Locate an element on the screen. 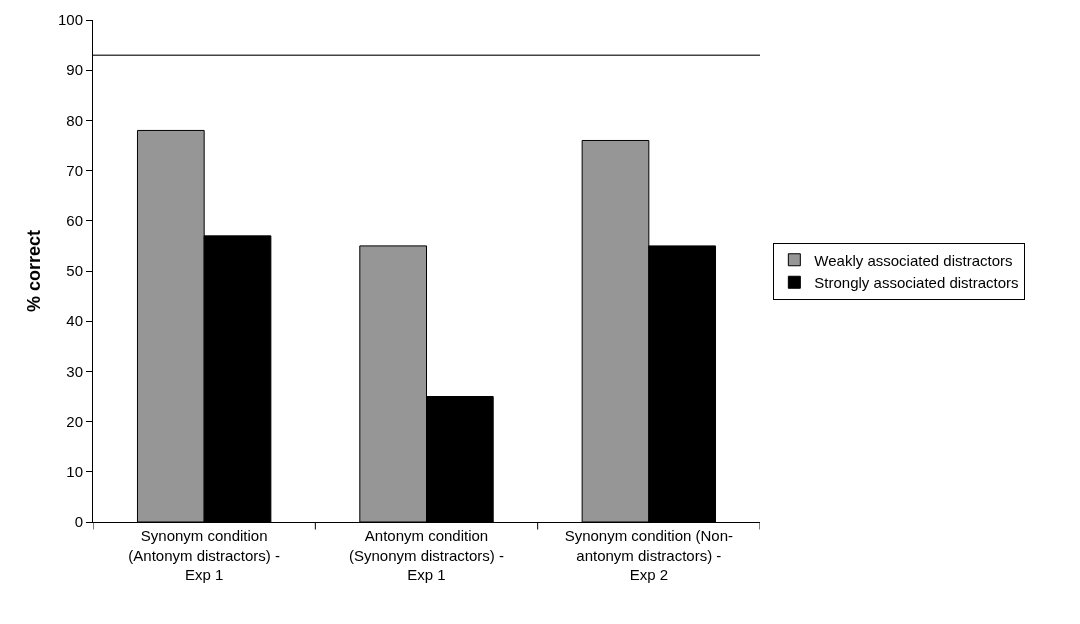 This screenshot has height=624, width=1080. y-tick-label: 0 is located at coordinates (78, 522).